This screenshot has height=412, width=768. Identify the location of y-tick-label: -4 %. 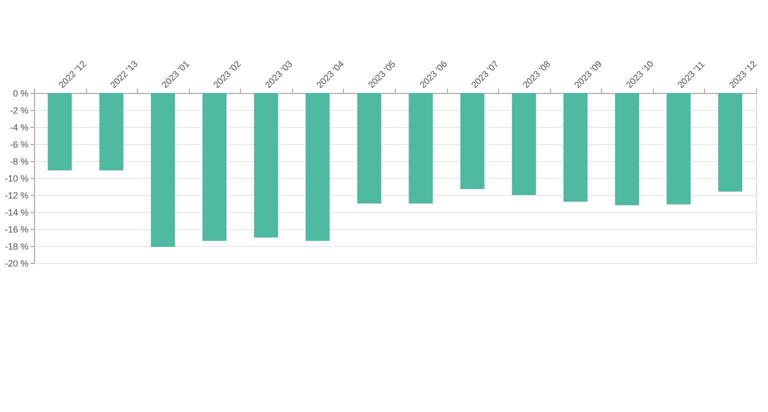
(19, 127).